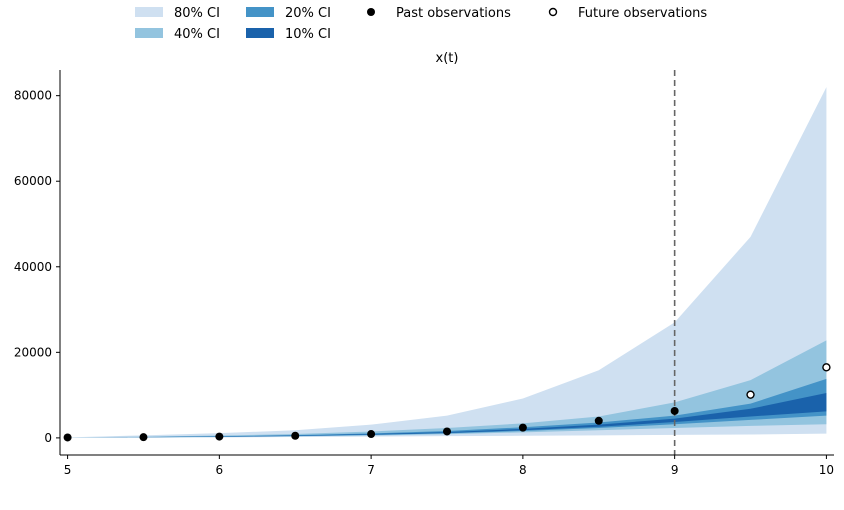  I want to click on x-tick-label: 7, so click(371, 470).